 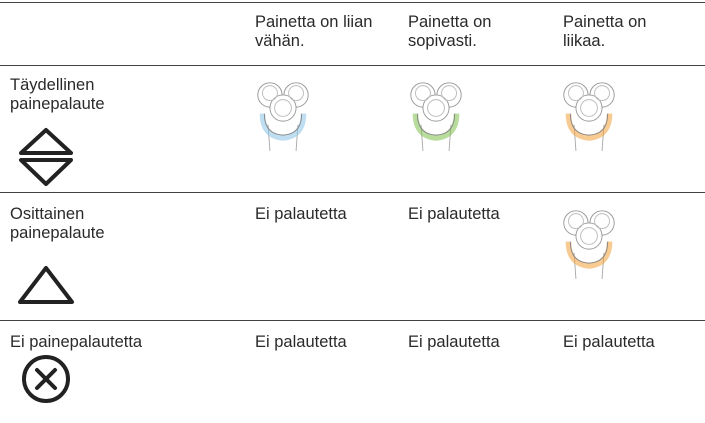 What do you see at coordinates (46, 157) in the screenshot?
I see `full-feedback-icon` at bounding box center [46, 157].